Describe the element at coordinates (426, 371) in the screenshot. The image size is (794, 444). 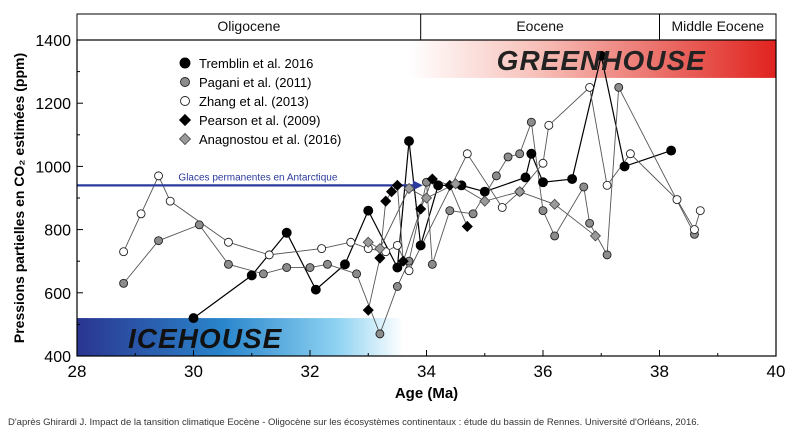
I see `x-tick-label: 34` at that location.